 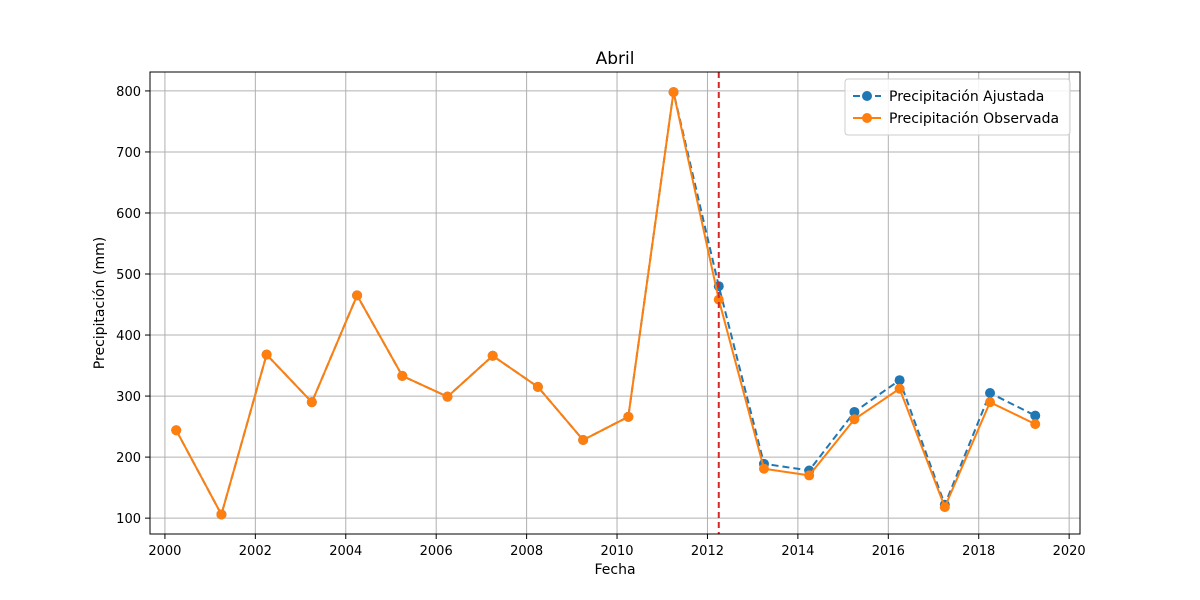 What do you see at coordinates (128, 153) in the screenshot?
I see `y-tick-label: 700` at bounding box center [128, 153].